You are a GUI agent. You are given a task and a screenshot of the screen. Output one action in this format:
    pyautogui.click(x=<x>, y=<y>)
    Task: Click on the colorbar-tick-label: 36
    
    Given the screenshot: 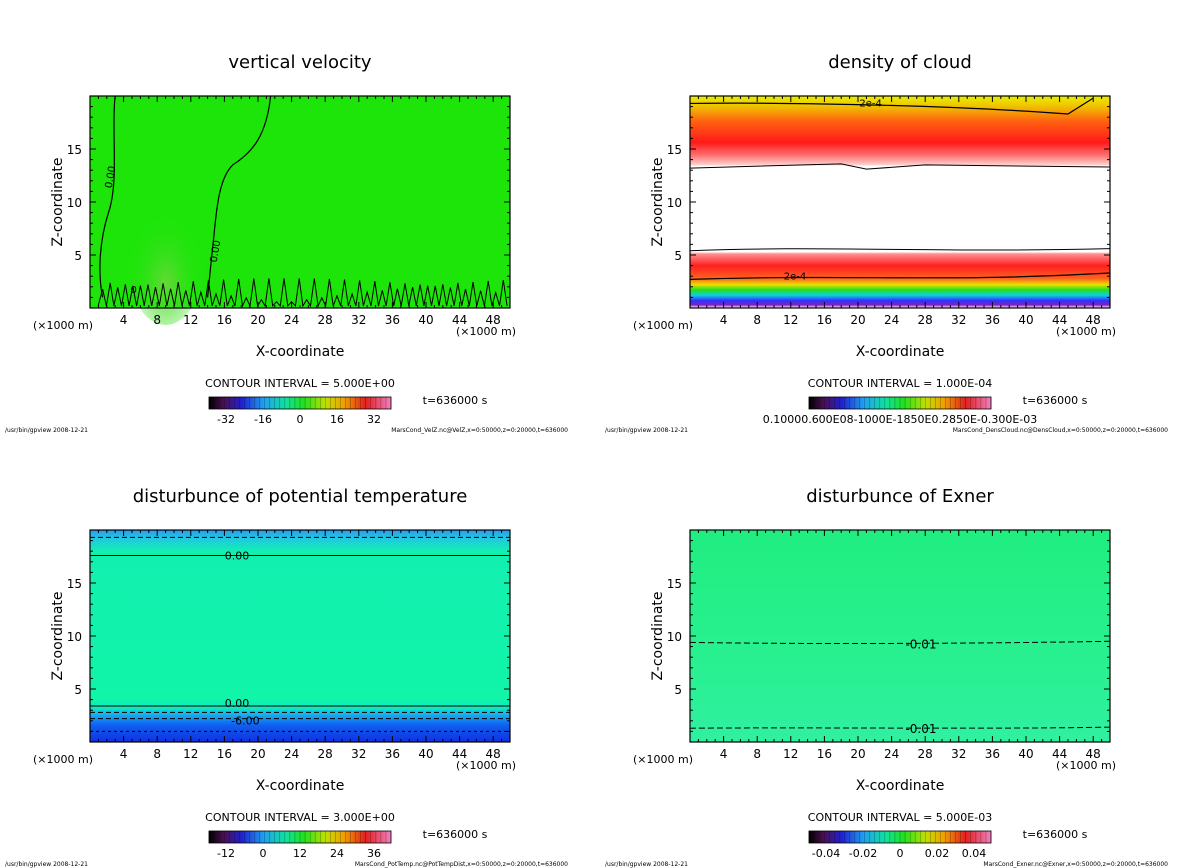 What is the action you would take?
    pyautogui.click(x=374, y=853)
    